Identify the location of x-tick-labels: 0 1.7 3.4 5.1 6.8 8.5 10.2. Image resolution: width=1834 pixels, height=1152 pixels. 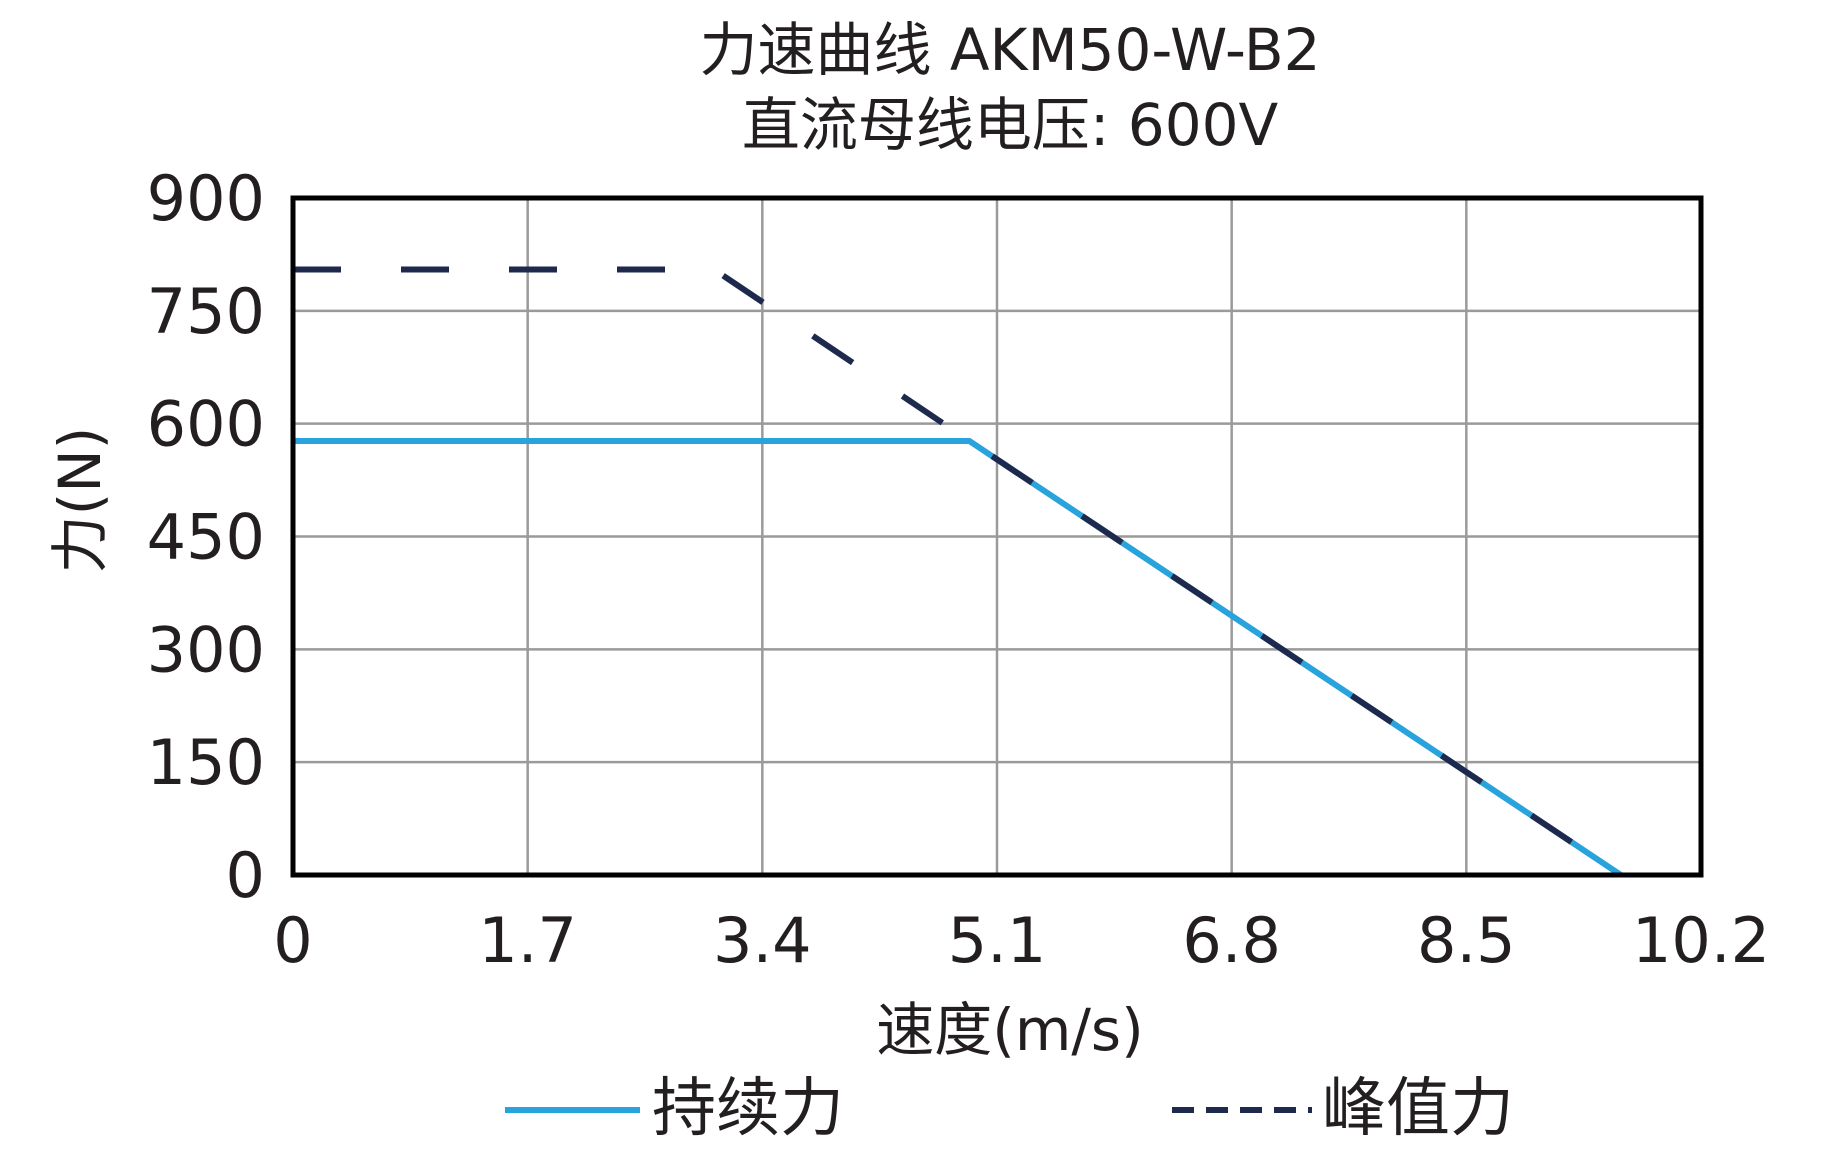
(1021, 940).